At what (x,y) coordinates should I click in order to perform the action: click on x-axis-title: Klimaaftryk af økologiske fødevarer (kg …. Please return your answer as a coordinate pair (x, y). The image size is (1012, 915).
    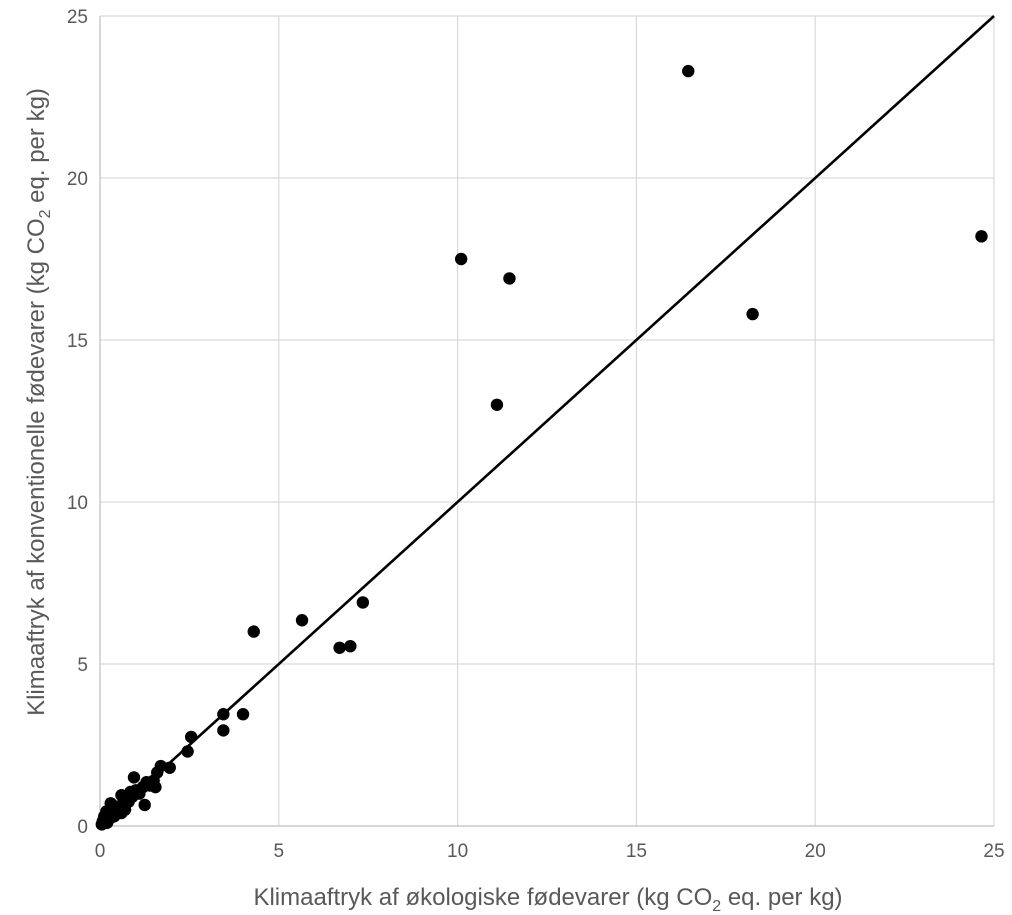
    Looking at the image, I should click on (547, 899).